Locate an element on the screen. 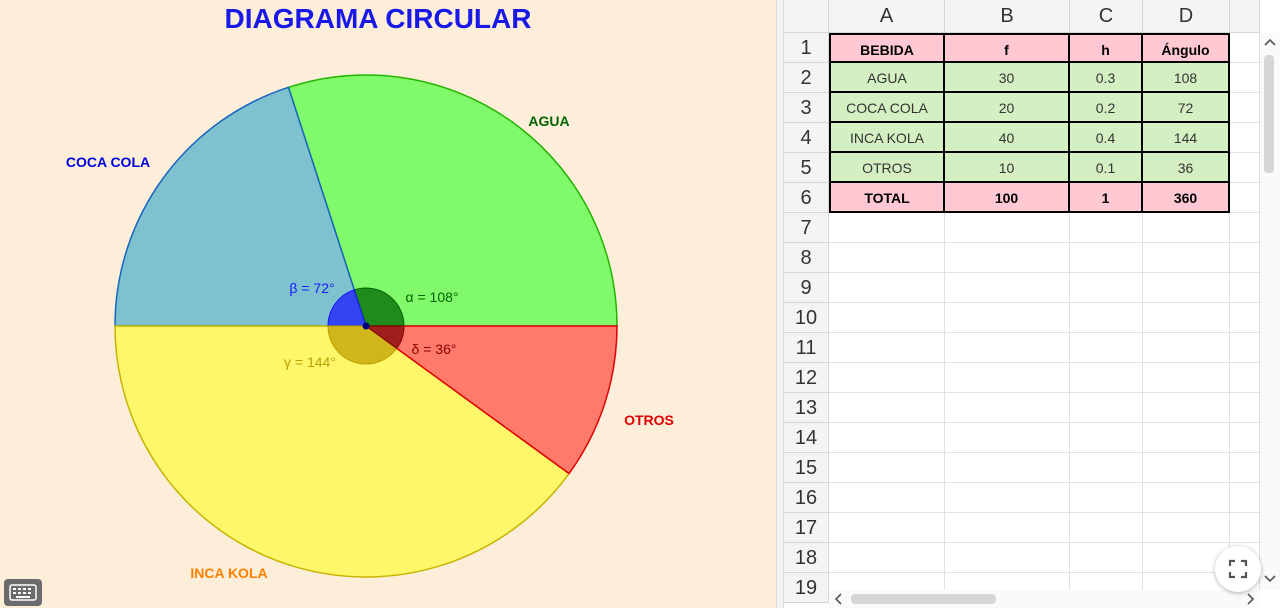  cell-b6: 100 is located at coordinates (1007, 198).